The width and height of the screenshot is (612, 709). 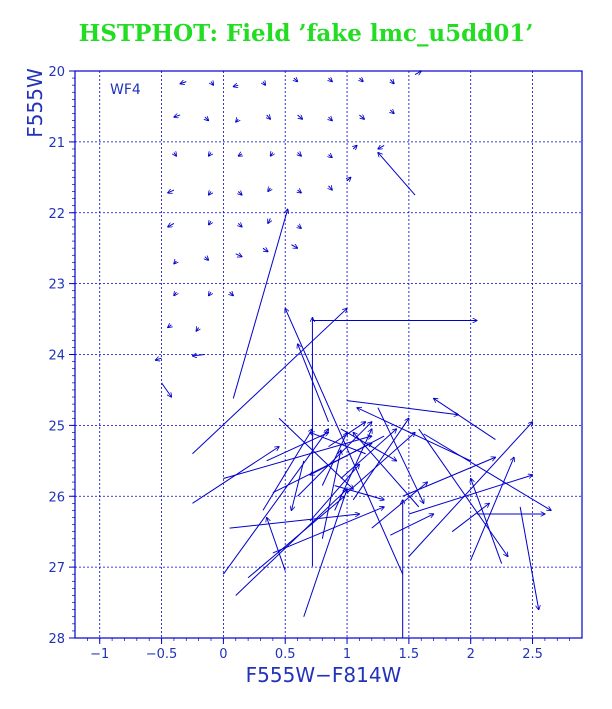 I want to click on y-tick-label: 27, so click(x=56, y=568).